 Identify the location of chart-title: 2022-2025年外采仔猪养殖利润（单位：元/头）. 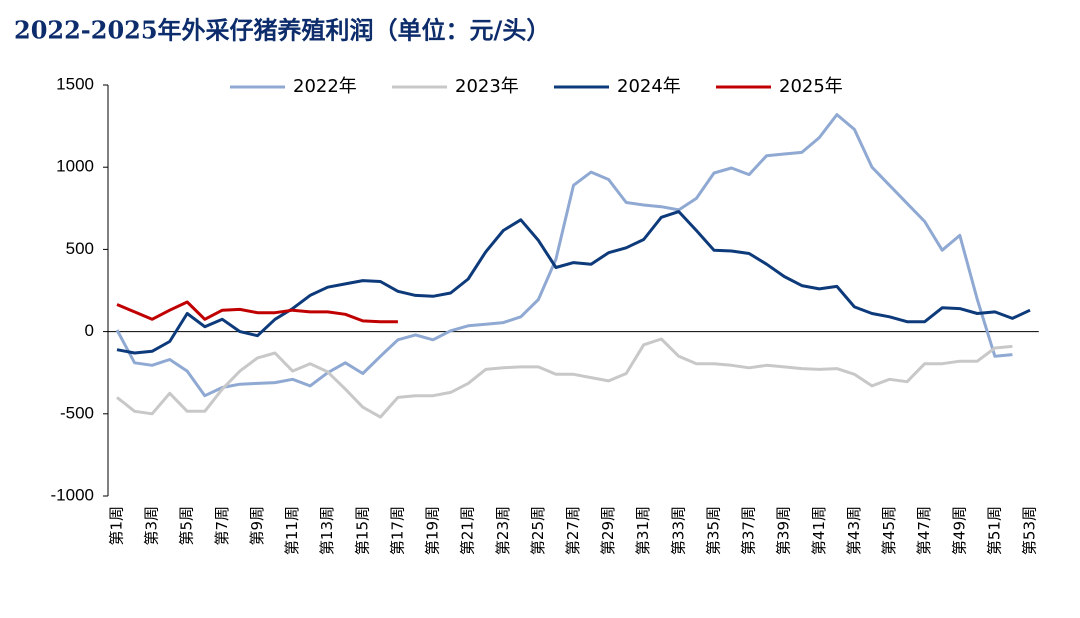
(282, 30).